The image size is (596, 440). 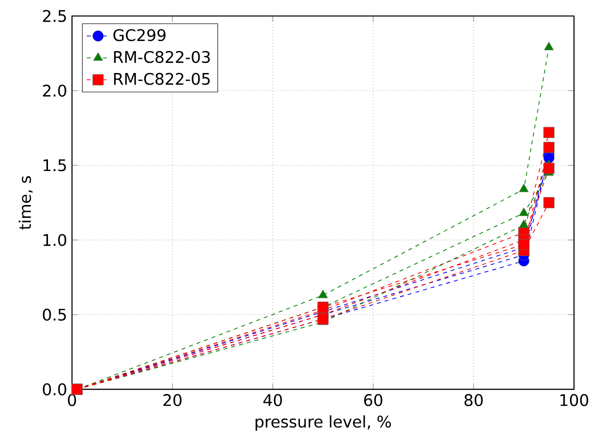 What do you see at coordinates (54, 314) in the screenshot?
I see `y-tick-label: 0.5` at bounding box center [54, 314].